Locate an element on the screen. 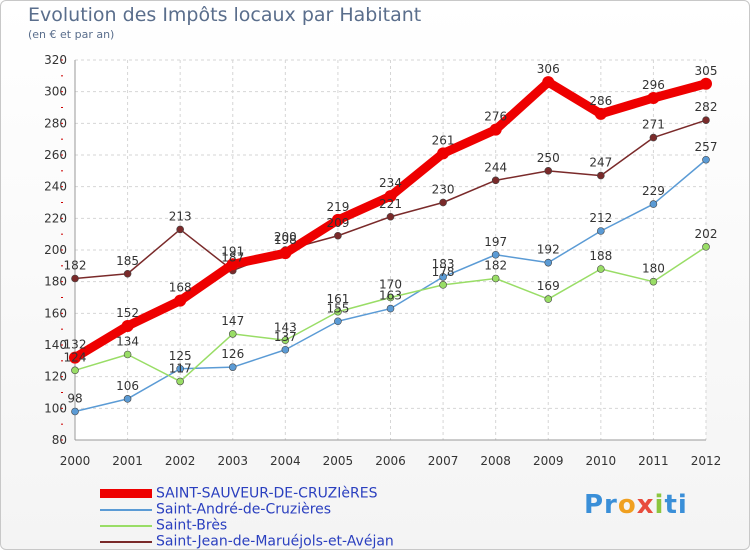  data-label: 257 is located at coordinates (706, 147).